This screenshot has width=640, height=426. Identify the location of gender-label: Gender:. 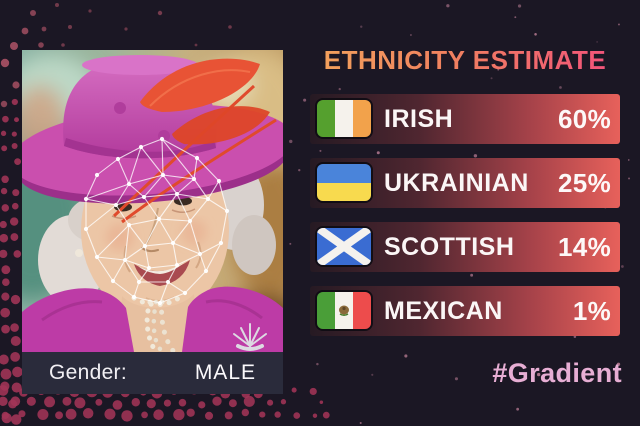
(88, 372).